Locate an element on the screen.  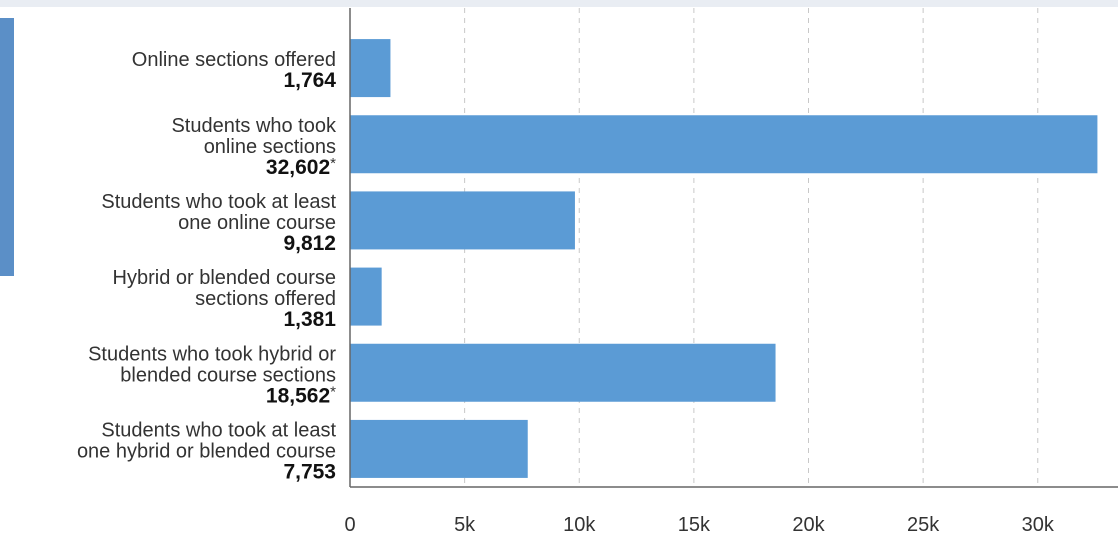
category-value-4: 1,381 is located at coordinates (309, 319).